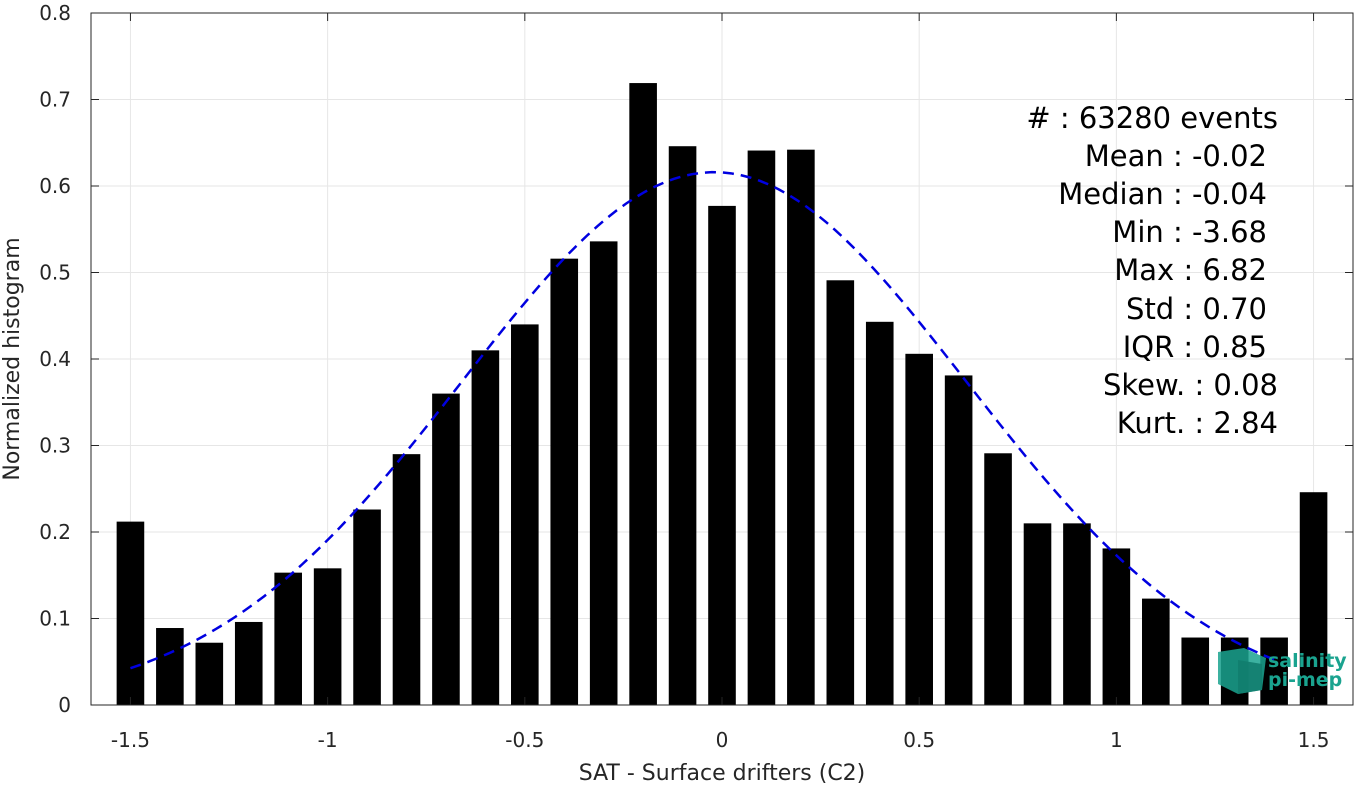 The width and height of the screenshot is (1367, 785). Describe the element at coordinates (1190, 385) in the screenshot. I see `stats-skew: Skew. : 0.08` at that location.